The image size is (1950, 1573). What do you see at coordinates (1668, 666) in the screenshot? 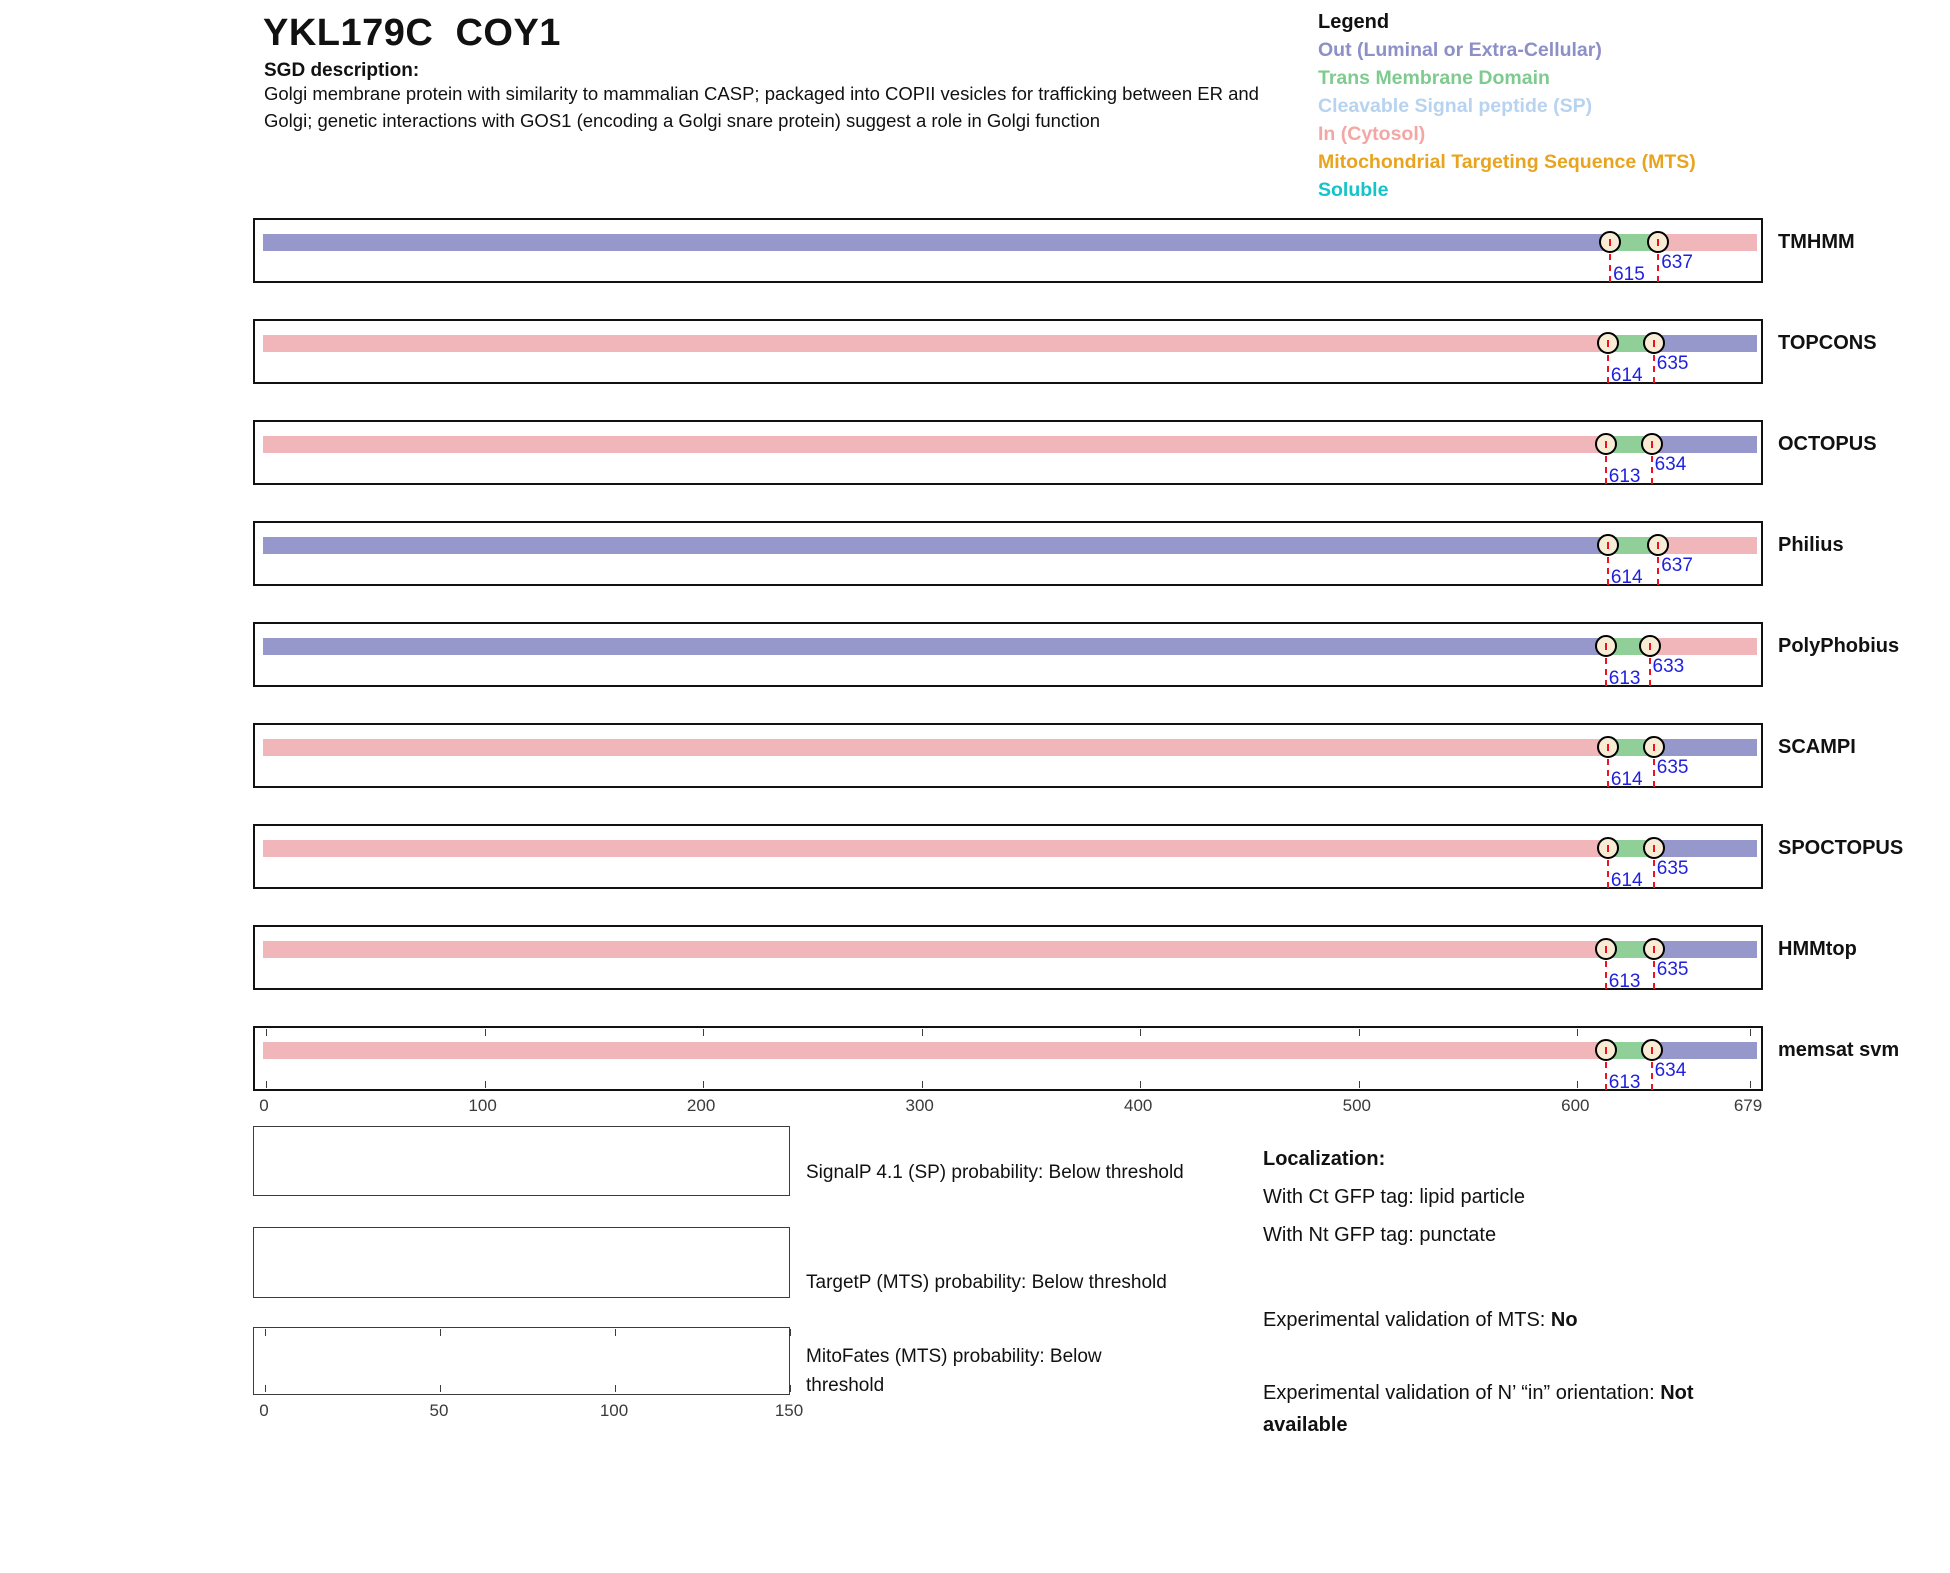
I see `tm-boundary-value: 633` at bounding box center [1668, 666].